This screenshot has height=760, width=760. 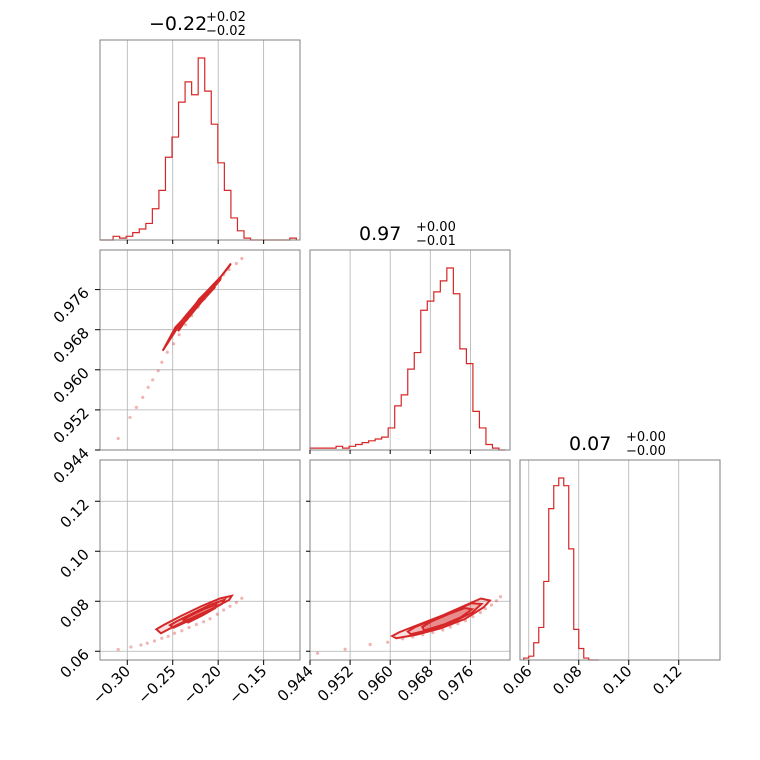 What do you see at coordinates (71, 465) in the screenshot?
I see `y-tick-label: 0.944` at bounding box center [71, 465].